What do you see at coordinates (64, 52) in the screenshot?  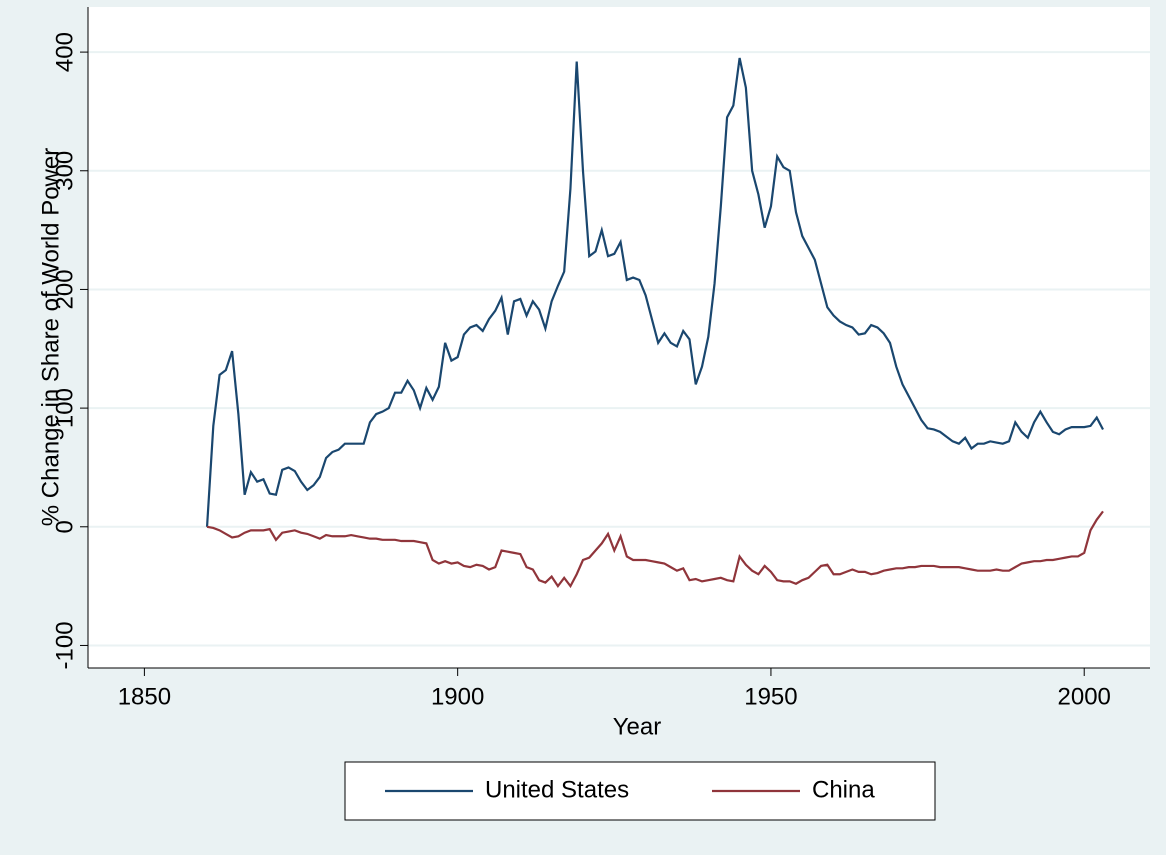 I see `y-tick-label: 400` at bounding box center [64, 52].